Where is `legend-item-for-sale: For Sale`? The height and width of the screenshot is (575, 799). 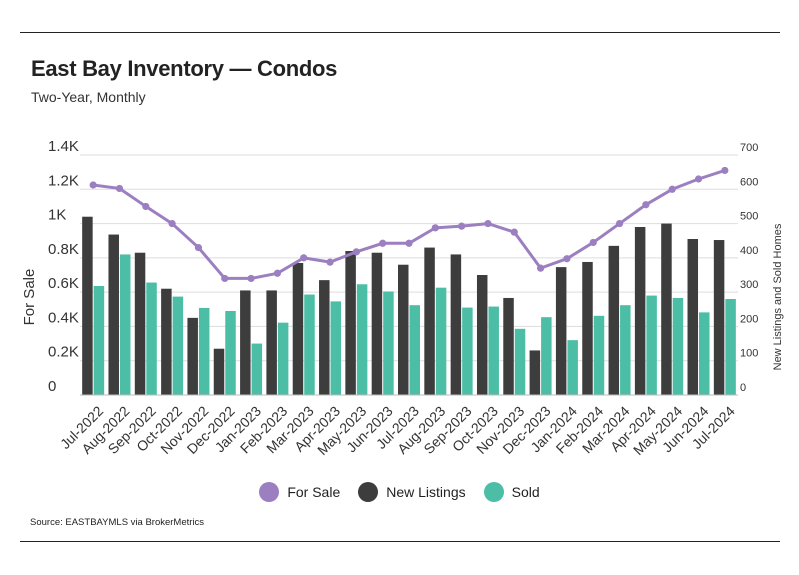 legend-item-for-sale: For Sale is located at coordinates (299, 492).